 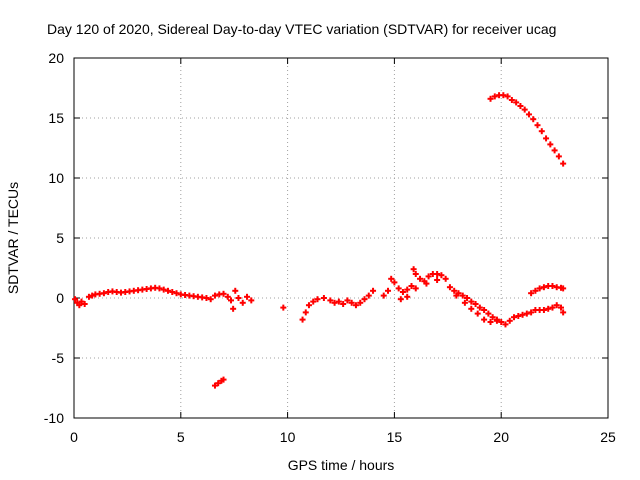 I want to click on x-tick-label: 0, so click(x=74, y=437).